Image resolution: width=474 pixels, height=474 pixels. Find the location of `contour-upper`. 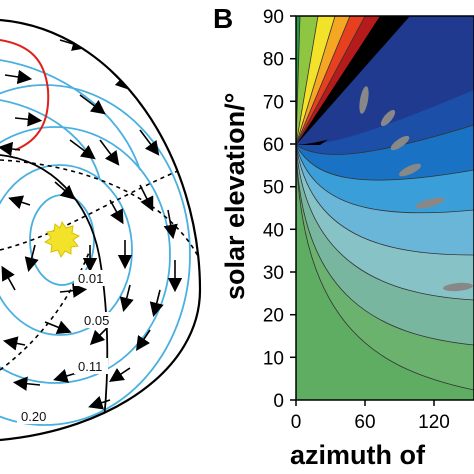

contour-upper is located at coordinates (70, 115).